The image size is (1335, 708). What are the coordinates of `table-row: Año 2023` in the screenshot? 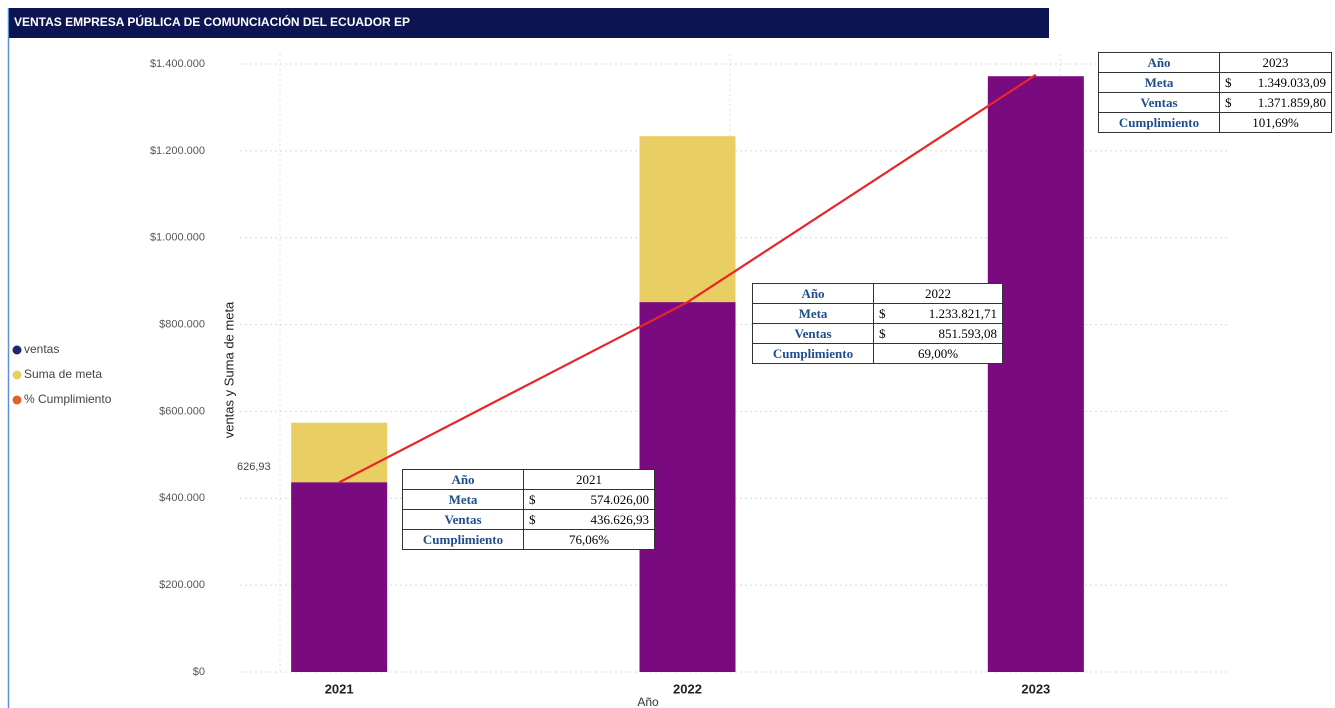 It's located at (1215, 62).